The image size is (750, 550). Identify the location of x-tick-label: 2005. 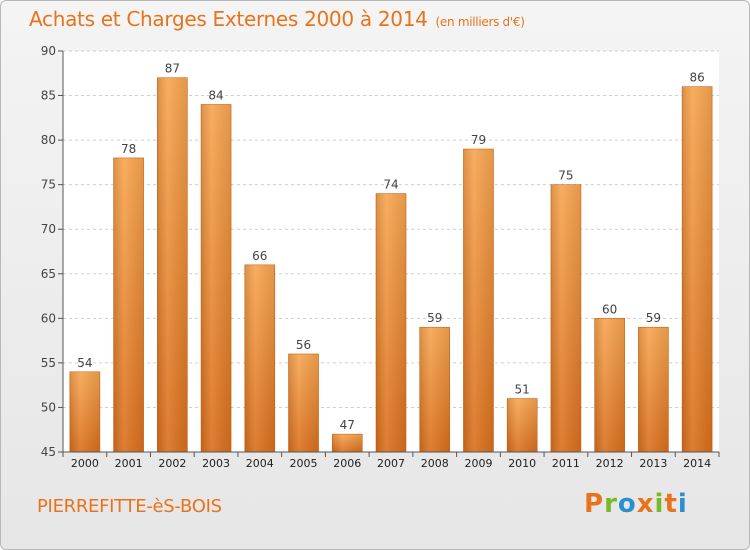
(304, 463).